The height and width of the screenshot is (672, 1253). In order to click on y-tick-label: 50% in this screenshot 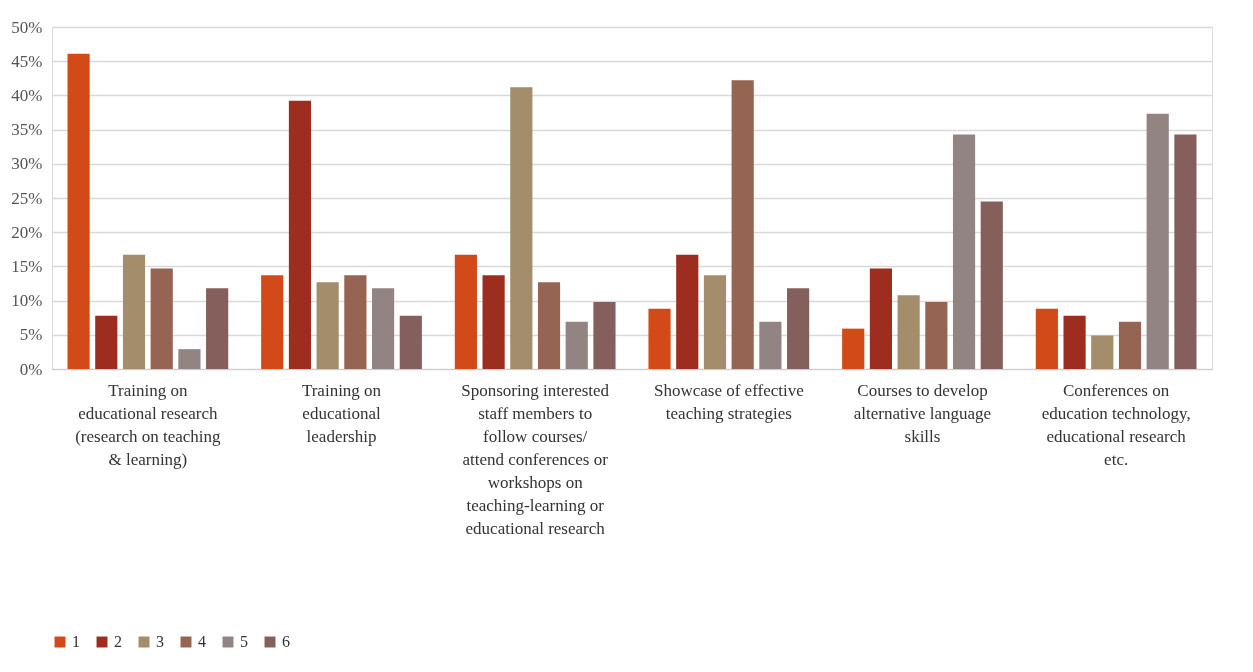, I will do `click(27, 27)`.